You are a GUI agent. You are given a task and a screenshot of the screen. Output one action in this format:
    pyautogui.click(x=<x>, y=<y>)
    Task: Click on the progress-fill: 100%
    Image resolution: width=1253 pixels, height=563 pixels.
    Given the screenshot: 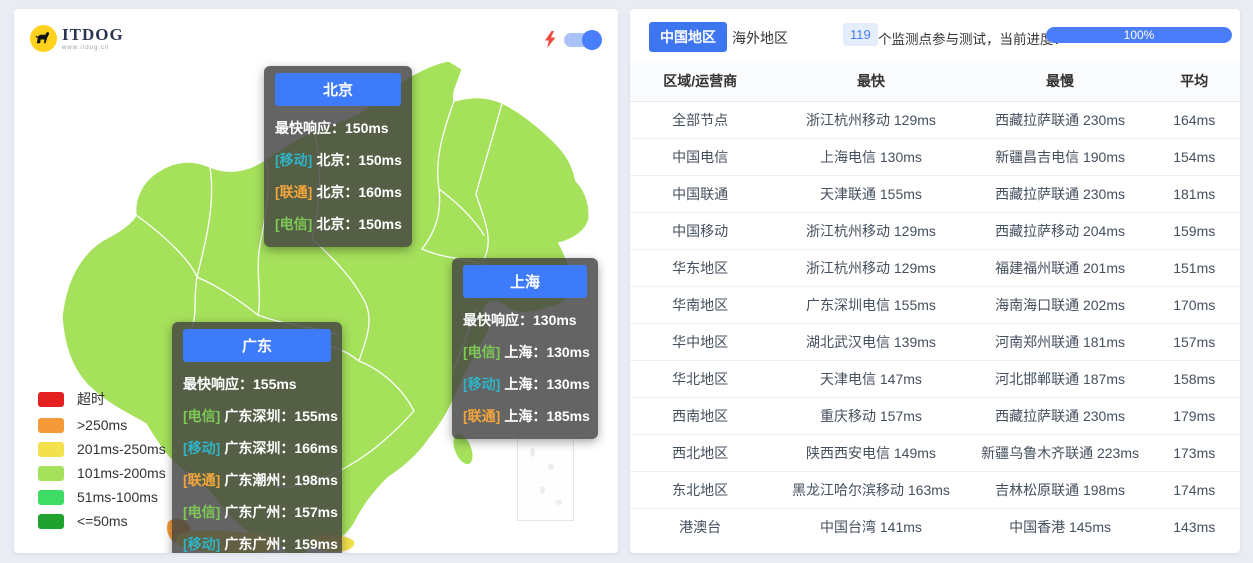 What is the action you would take?
    pyautogui.click(x=1139, y=35)
    